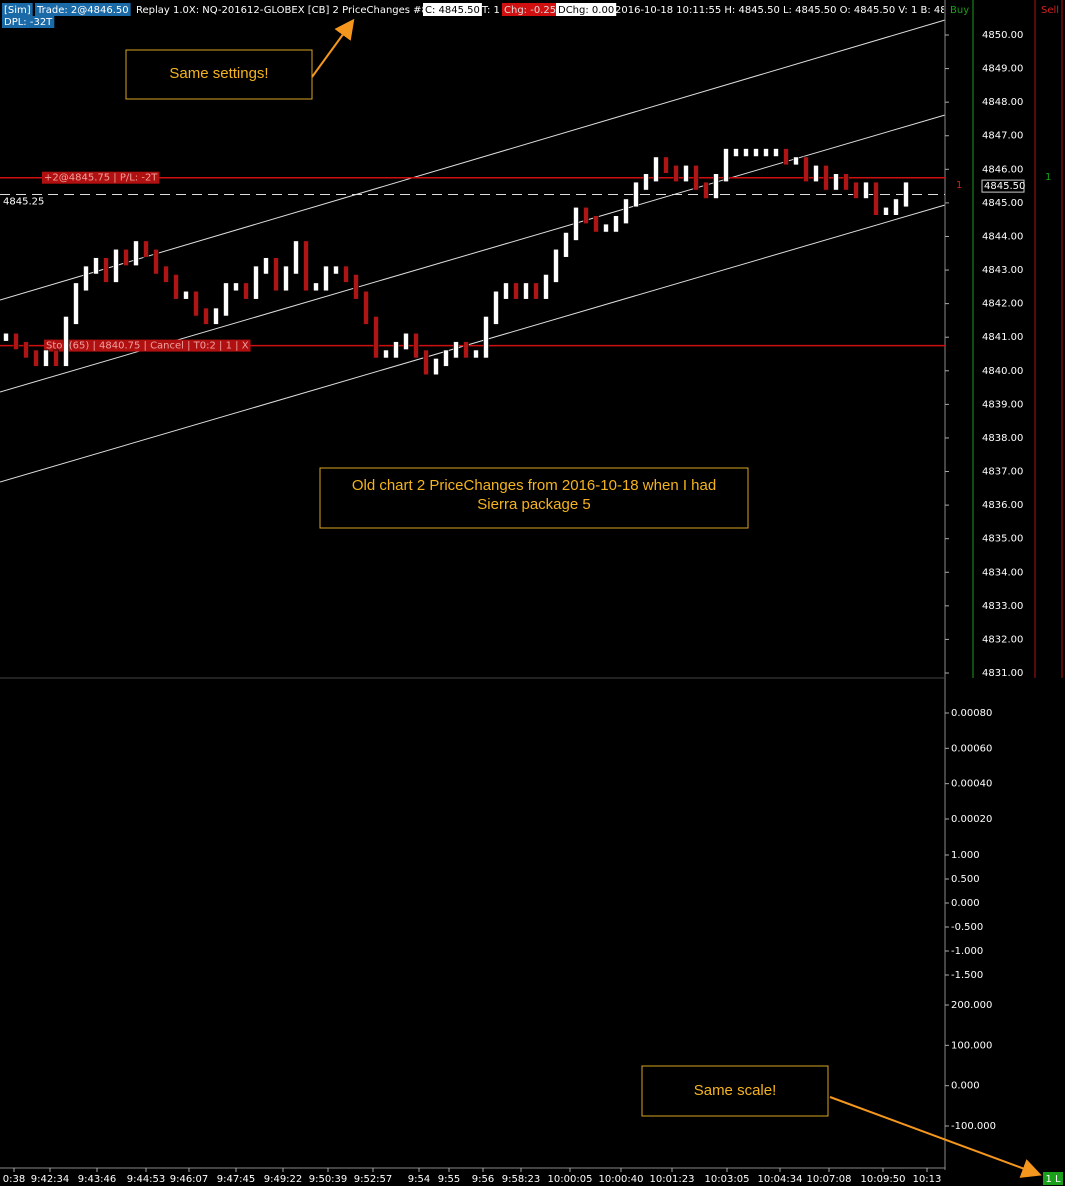  Describe the element at coordinates (1002, 371) in the screenshot. I see `y-tick-label: 4840.00` at that location.